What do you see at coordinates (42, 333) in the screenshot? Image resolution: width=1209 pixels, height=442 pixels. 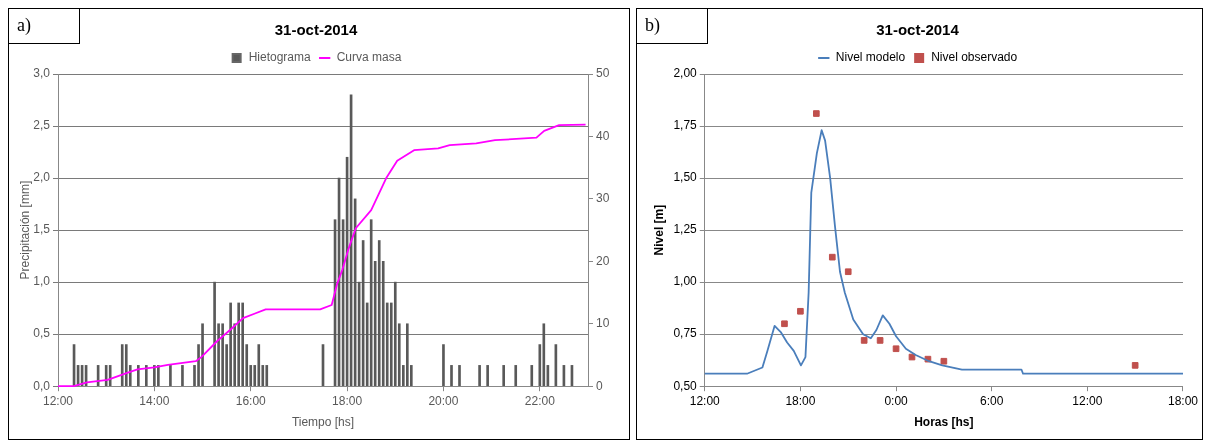 I see `y-tick-label: 0,5` at bounding box center [42, 333].